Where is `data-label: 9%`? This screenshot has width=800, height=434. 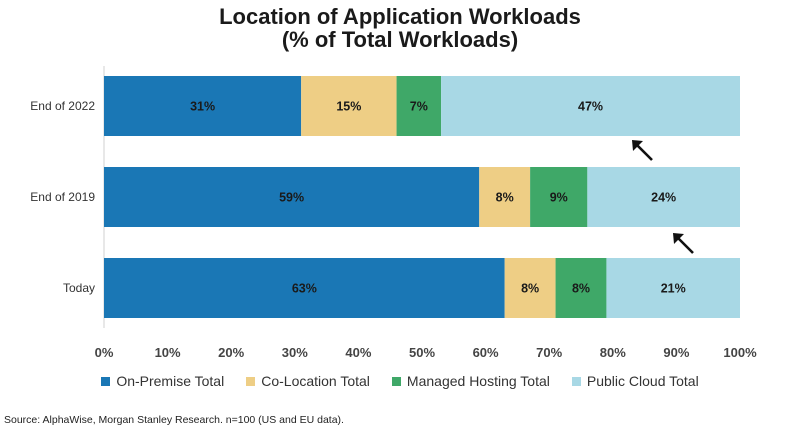
data-label: 9% is located at coordinates (559, 198).